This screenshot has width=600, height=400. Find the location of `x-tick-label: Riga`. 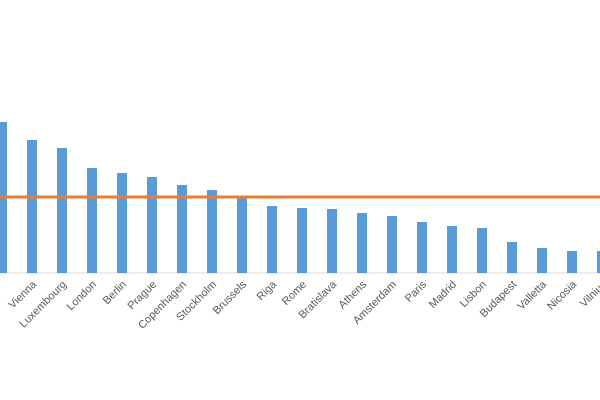

x-tick-label: Riga is located at coordinates (267, 290).